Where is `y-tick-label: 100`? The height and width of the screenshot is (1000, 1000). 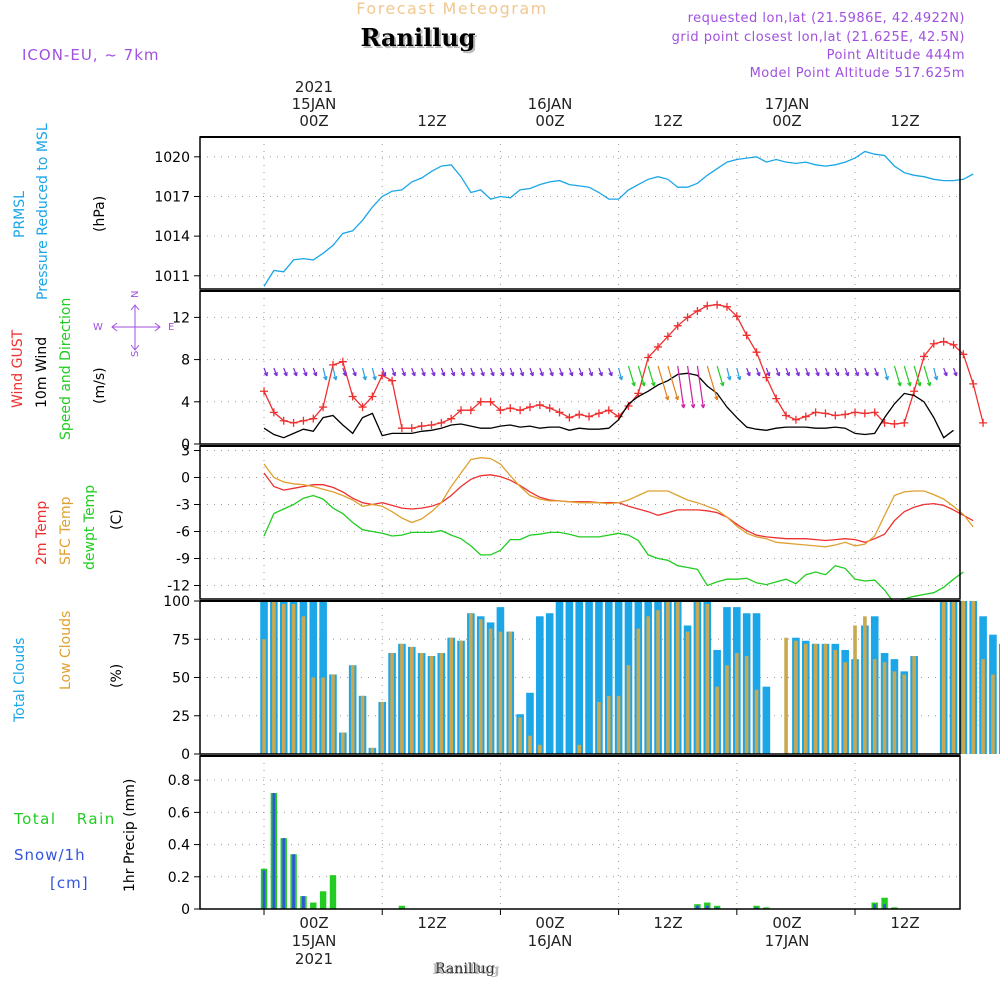
y-tick-label: 100 is located at coordinates (176, 602).